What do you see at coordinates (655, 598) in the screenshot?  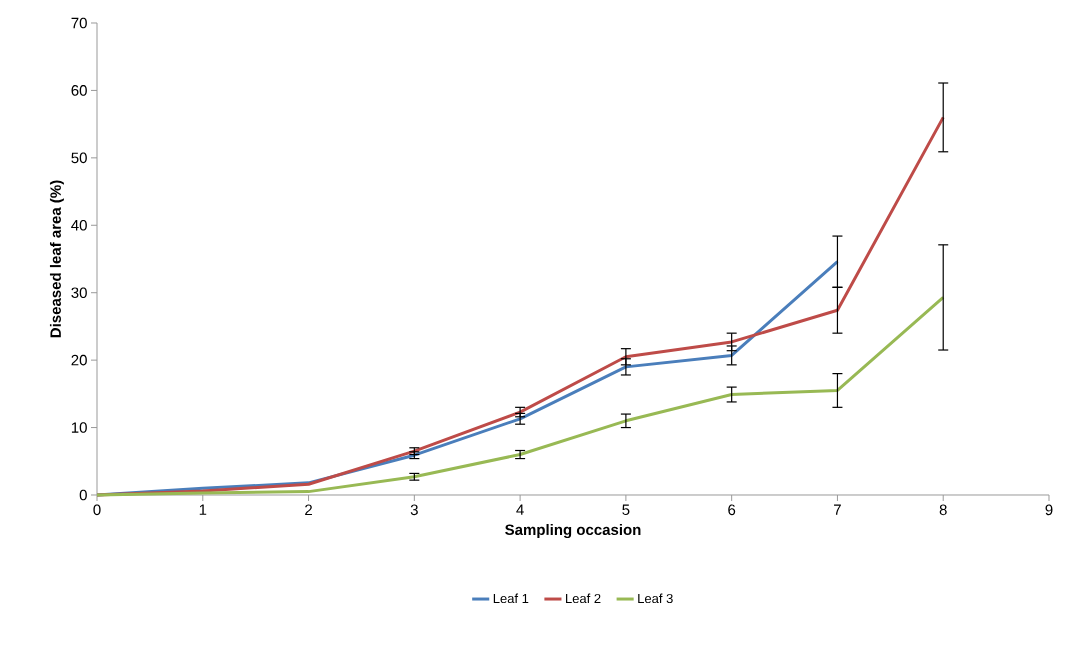 I see `legend-label: Leaf 3` at bounding box center [655, 598].